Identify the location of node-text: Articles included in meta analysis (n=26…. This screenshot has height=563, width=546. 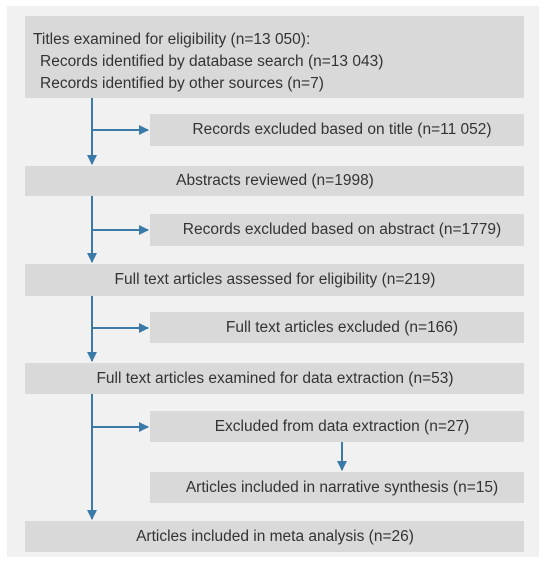
(275, 536).